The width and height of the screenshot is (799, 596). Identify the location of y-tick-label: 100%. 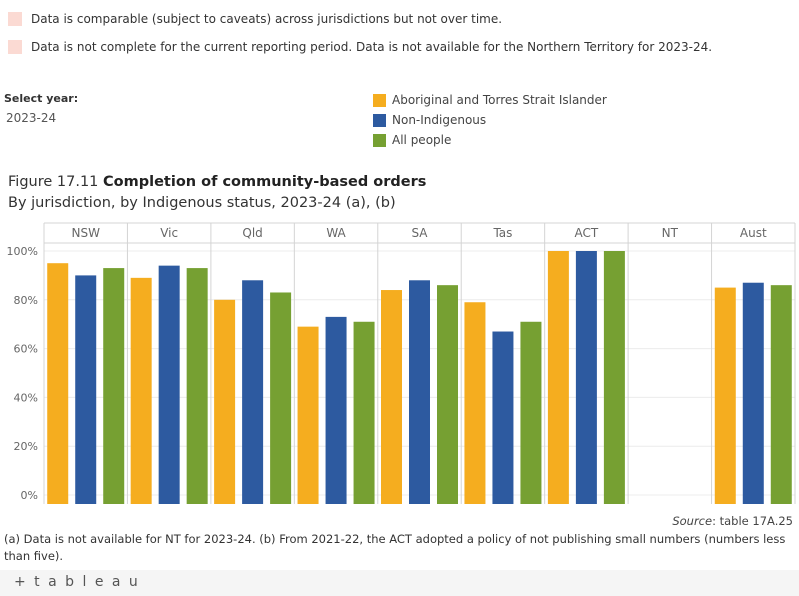
(22, 251).